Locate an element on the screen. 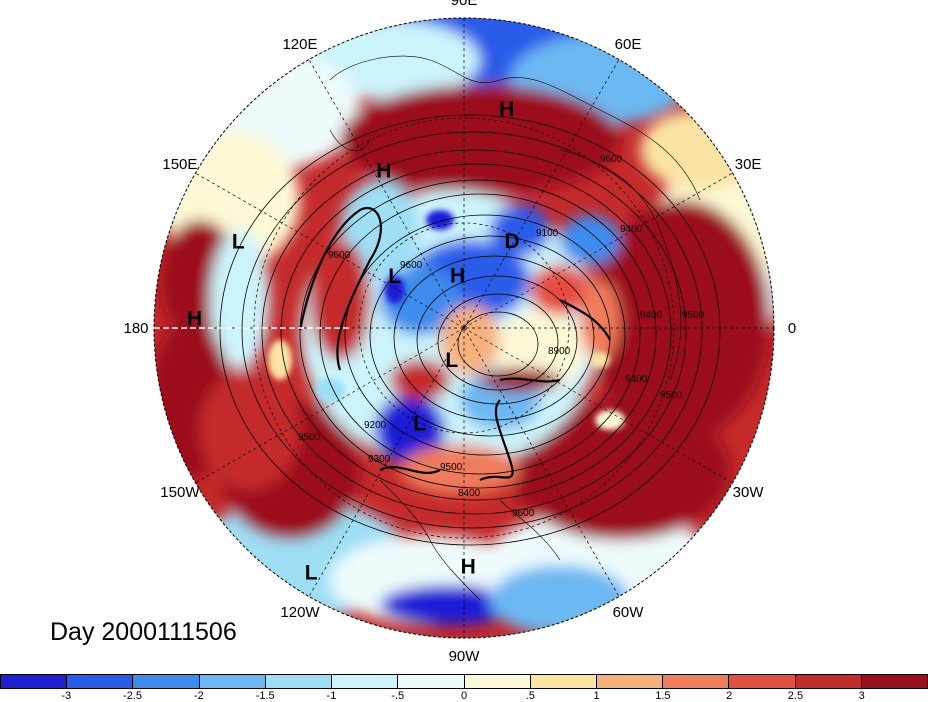  day-title: Day 2000111506 is located at coordinates (143, 632).